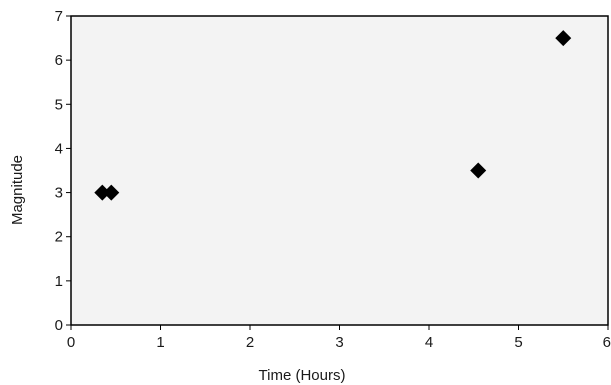 The width and height of the screenshot is (611, 385). What do you see at coordinates (429, 342) in the screenshot?
I see `x-tick-label: 4` at bounding box center [429, 342].